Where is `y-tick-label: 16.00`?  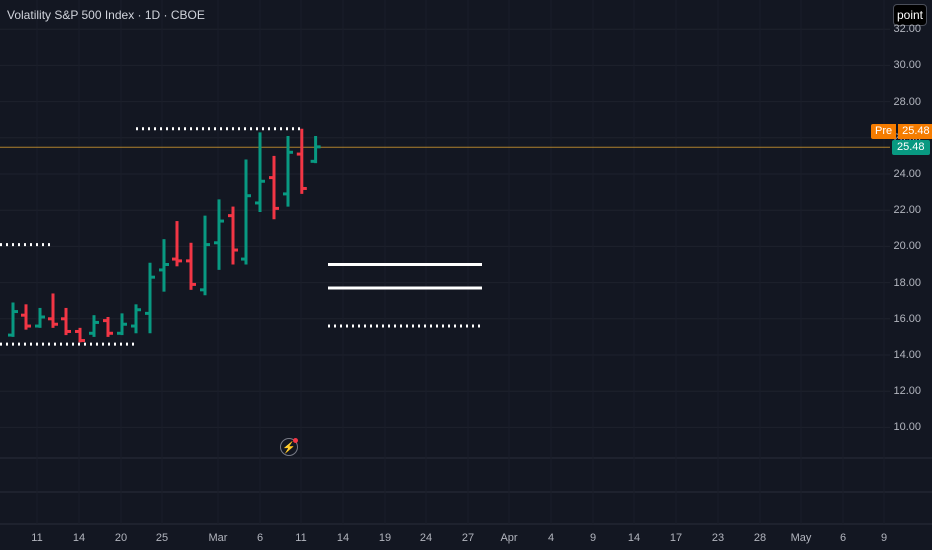 y-tick-label: 16.00 is located at coordinates (907, 318).